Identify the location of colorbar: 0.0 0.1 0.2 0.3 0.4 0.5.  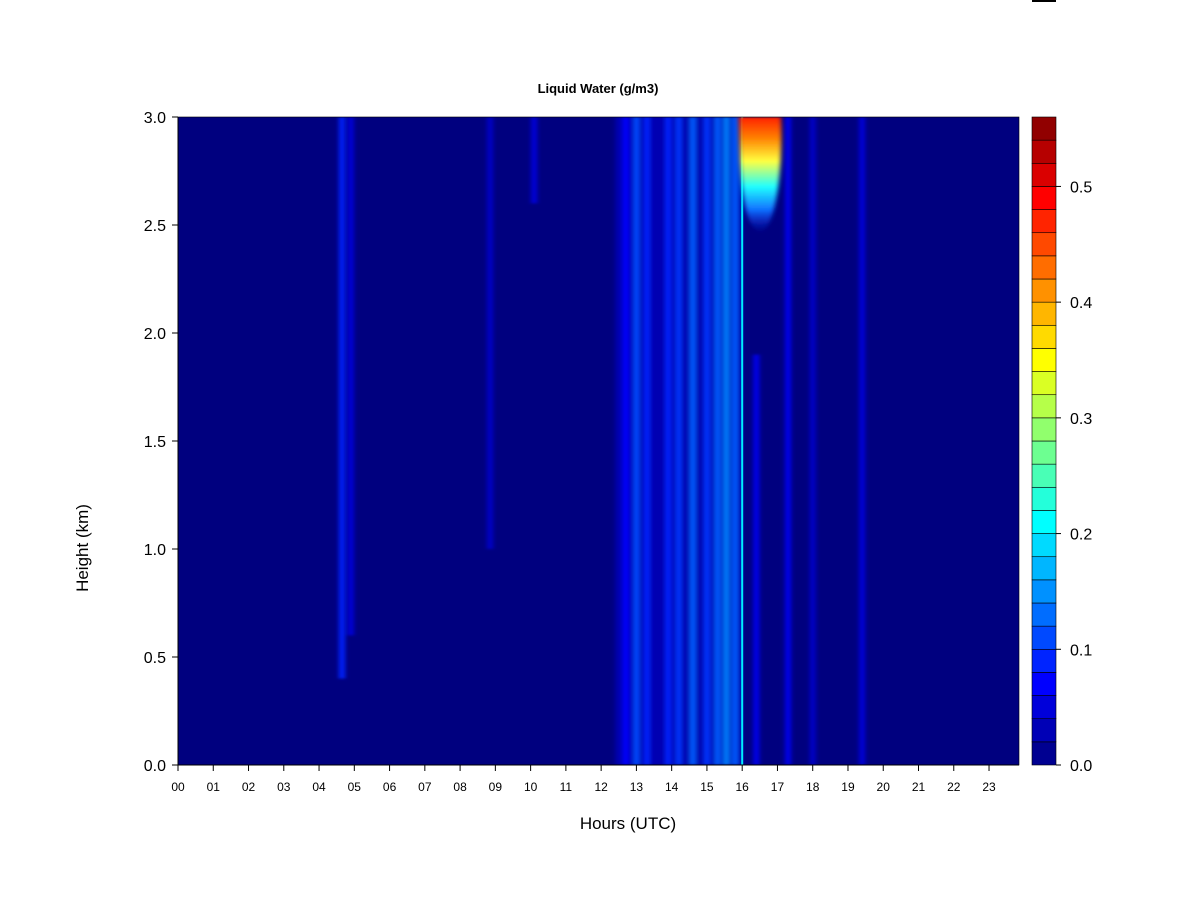
(1061, 445).